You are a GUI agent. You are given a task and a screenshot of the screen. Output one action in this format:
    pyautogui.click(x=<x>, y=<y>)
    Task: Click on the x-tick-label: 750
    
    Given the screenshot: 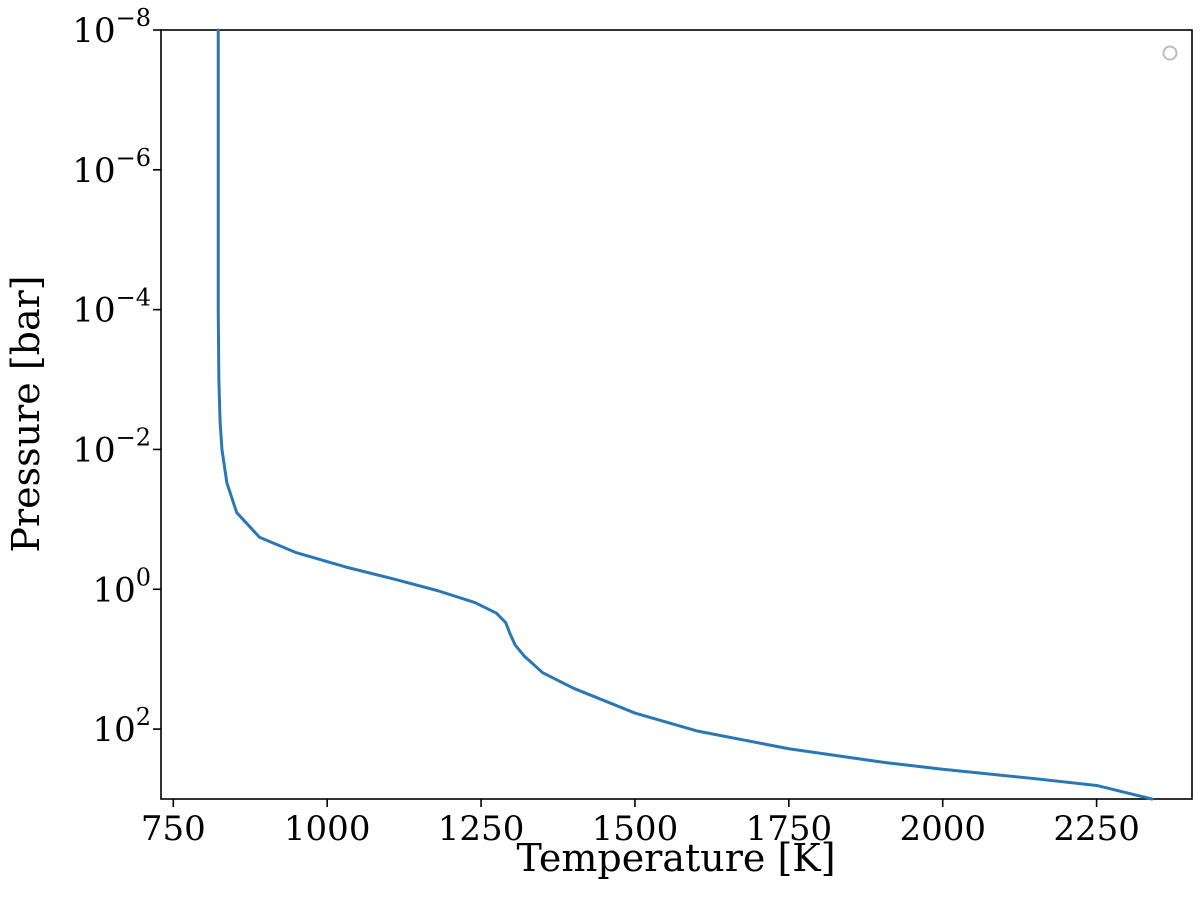 What is the action you would take?
    pyautogui.click(x=173, y=829)
    